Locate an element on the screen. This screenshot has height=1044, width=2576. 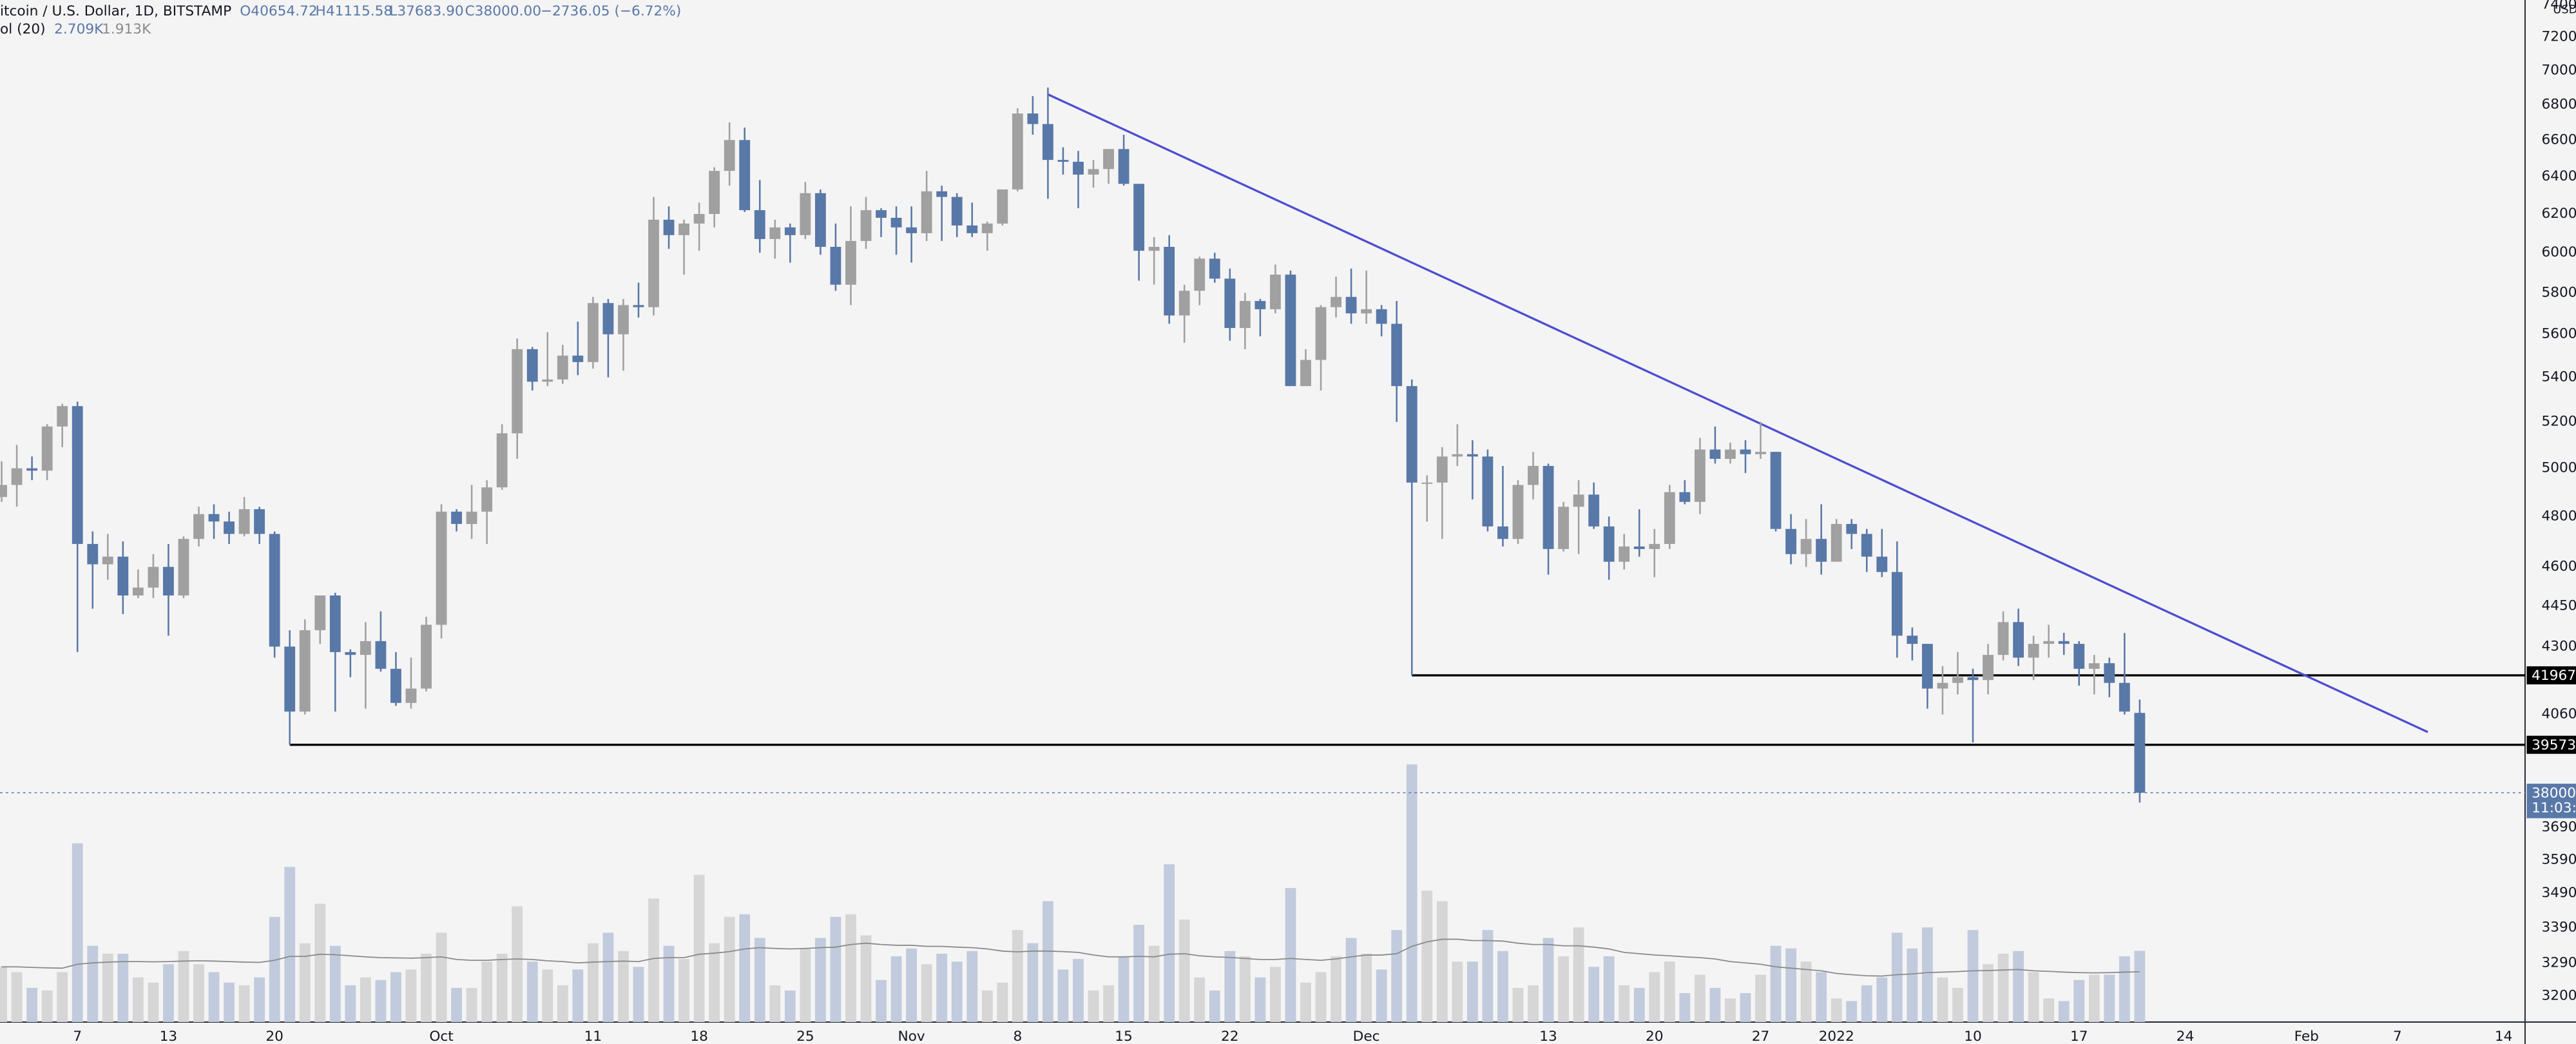
y-tick-label: 33900.00 is located at coordinates (2558, 928).